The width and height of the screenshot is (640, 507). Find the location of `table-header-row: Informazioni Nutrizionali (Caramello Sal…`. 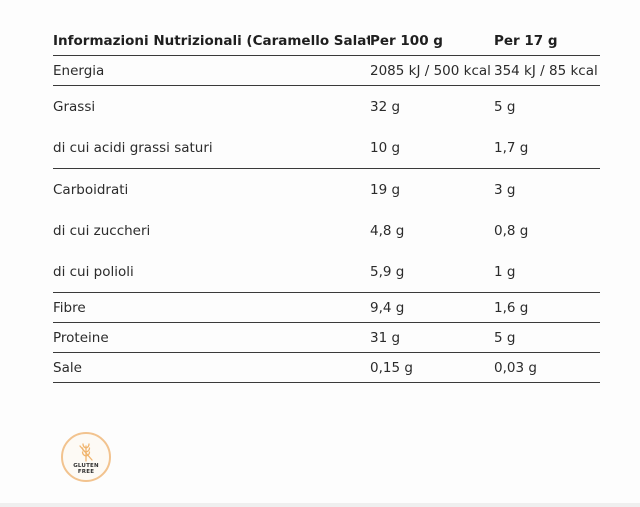

table-header-row: Informazioni Nutrizionali (Caramello Sal… is located at coordinates (326, 41).